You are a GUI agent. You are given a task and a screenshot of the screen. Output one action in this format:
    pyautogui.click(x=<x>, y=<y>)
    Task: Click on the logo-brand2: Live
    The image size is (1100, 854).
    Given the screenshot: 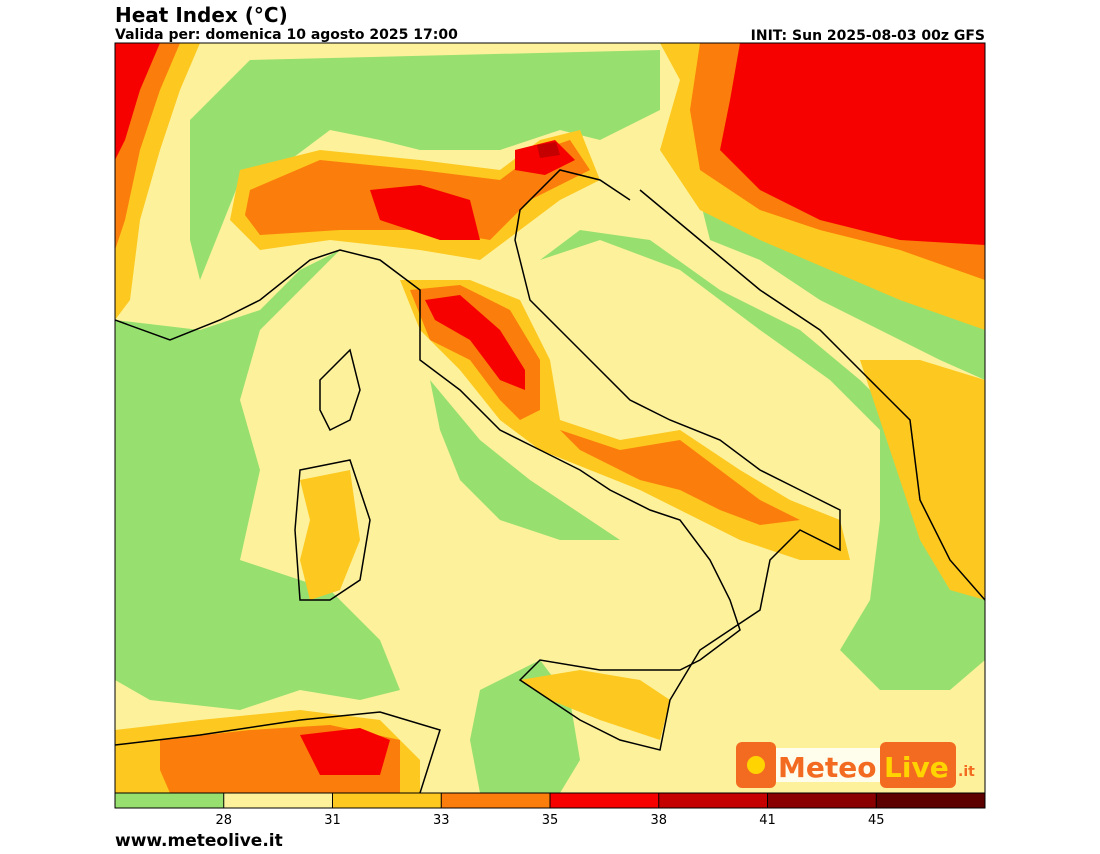 What is the action you would take?
    pyautogui.click(x=916, y=767)
    